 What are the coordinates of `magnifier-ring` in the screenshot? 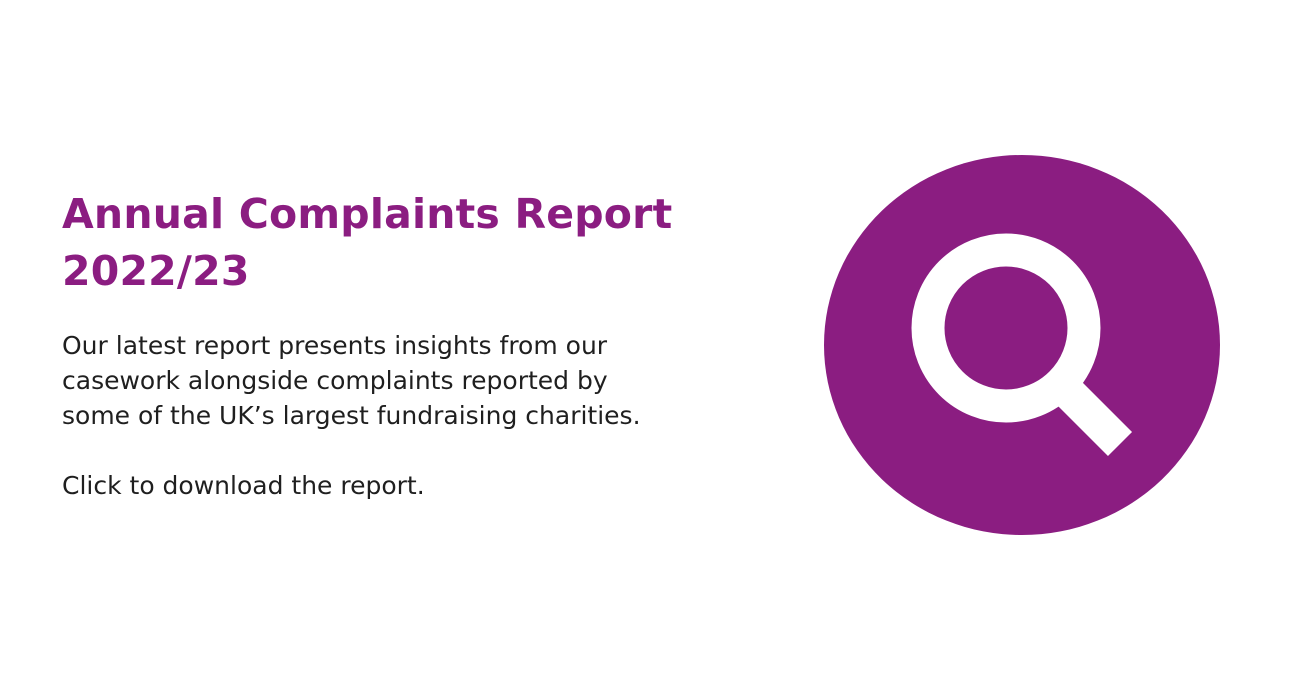 It's located at (1006, 328).